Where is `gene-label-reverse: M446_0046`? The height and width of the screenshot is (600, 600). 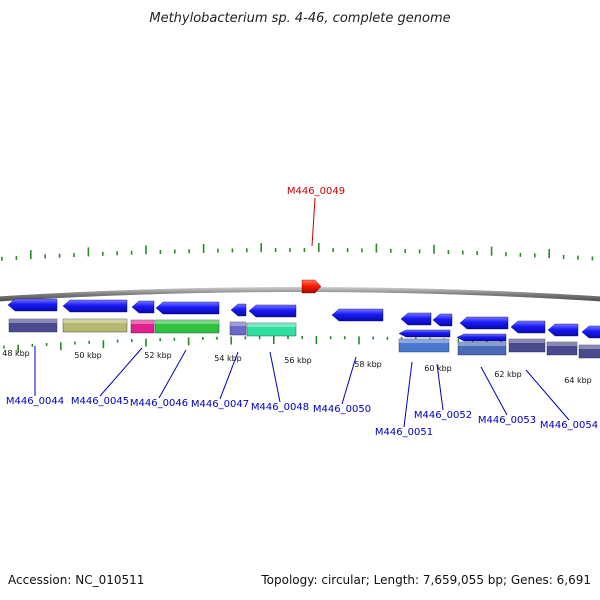 gene-label-reverse: M446_0046 is located at coordinates (159, 403).